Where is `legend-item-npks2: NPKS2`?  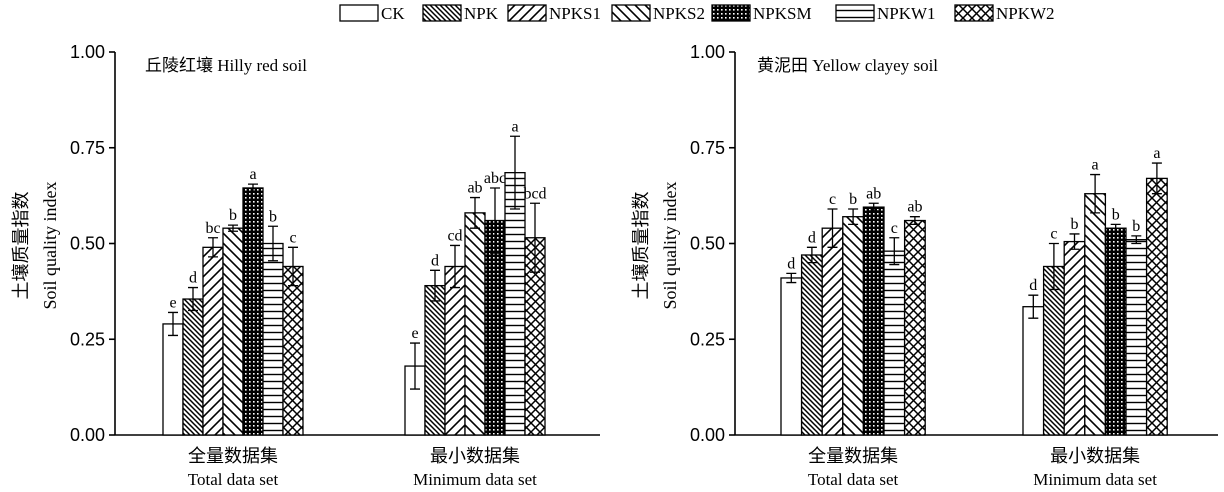
legend-item-npks2: NPKS2 is located at coordinates (658, 13).